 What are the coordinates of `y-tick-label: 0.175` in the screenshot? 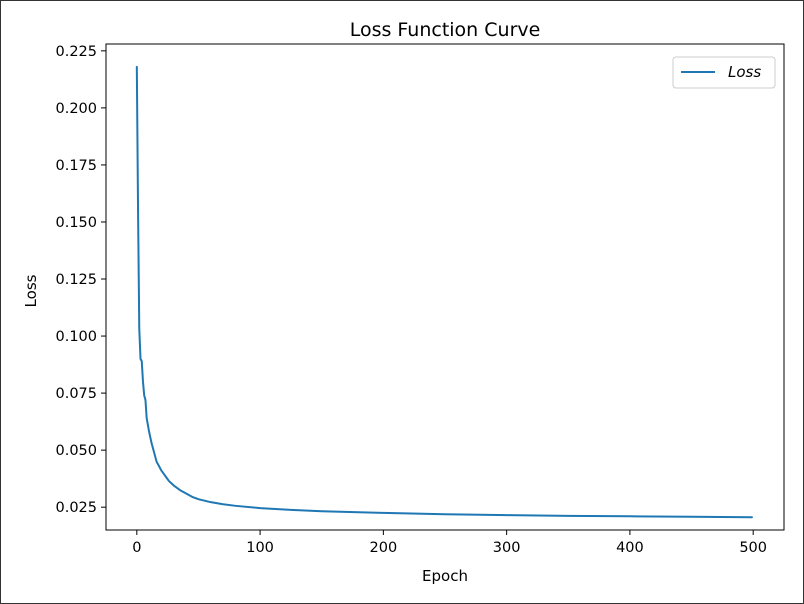 It's located at (76, 166).